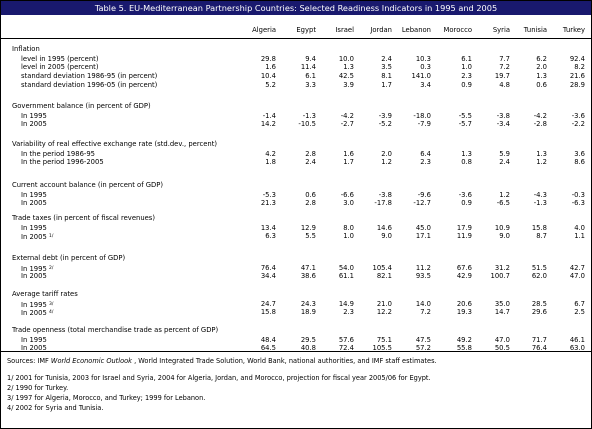  What do you see at coordinates (579, 67) in the screenshot?
I see `table-cell: 8.2` at bounding box center [579, 67].